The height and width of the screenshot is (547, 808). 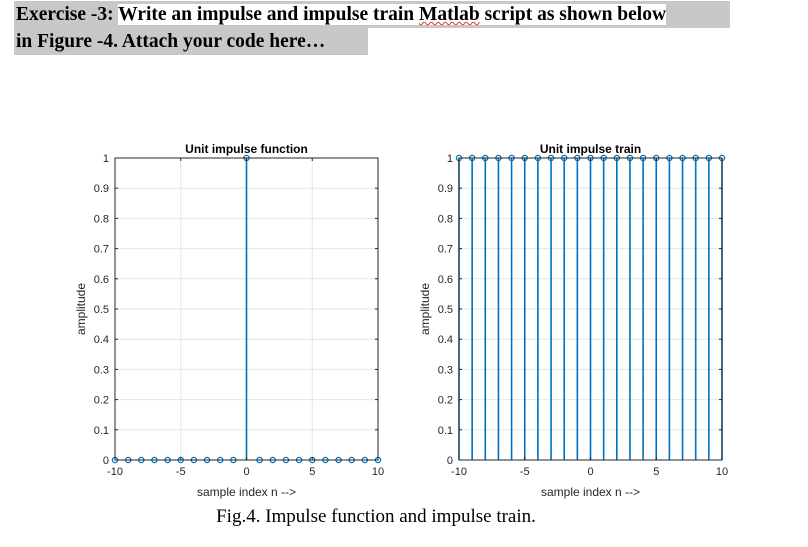 What do you see at coordinates (573, 14) in the screenshot?
I see `instruction-text-c: script as shown below` at bounding box center [573, 14].